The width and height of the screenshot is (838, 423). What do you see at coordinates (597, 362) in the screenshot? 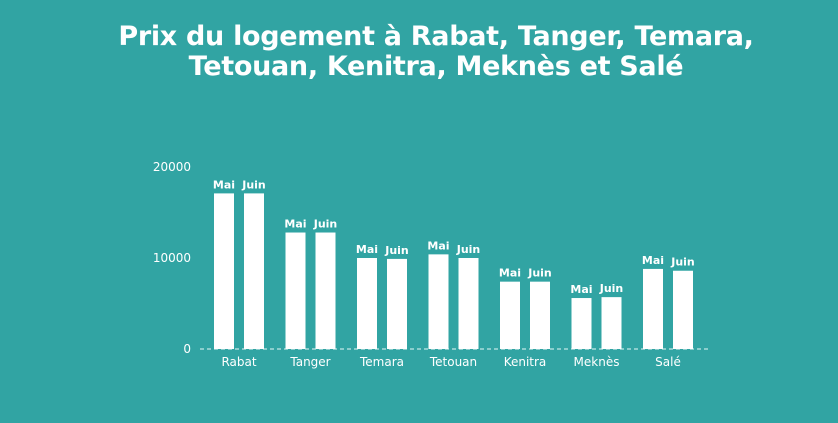
I see `x-category-label: Meknès` at bounding box center [597, 362].